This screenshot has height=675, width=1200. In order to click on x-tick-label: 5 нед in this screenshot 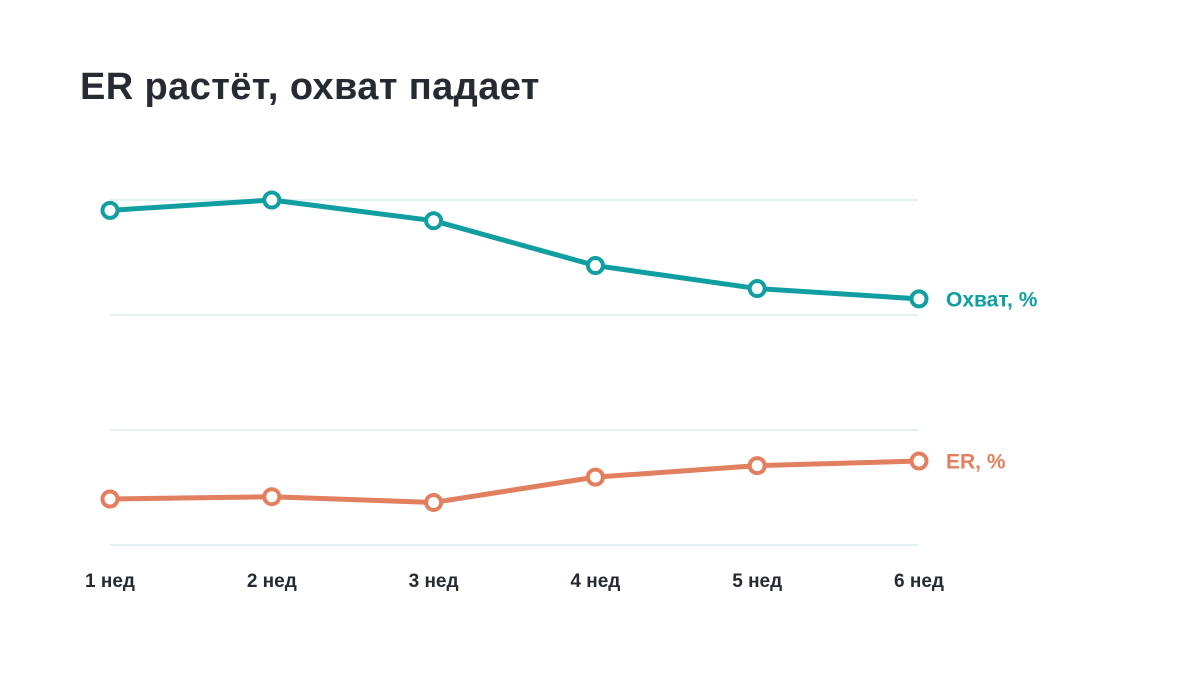, I will do `click(757, 581)`.